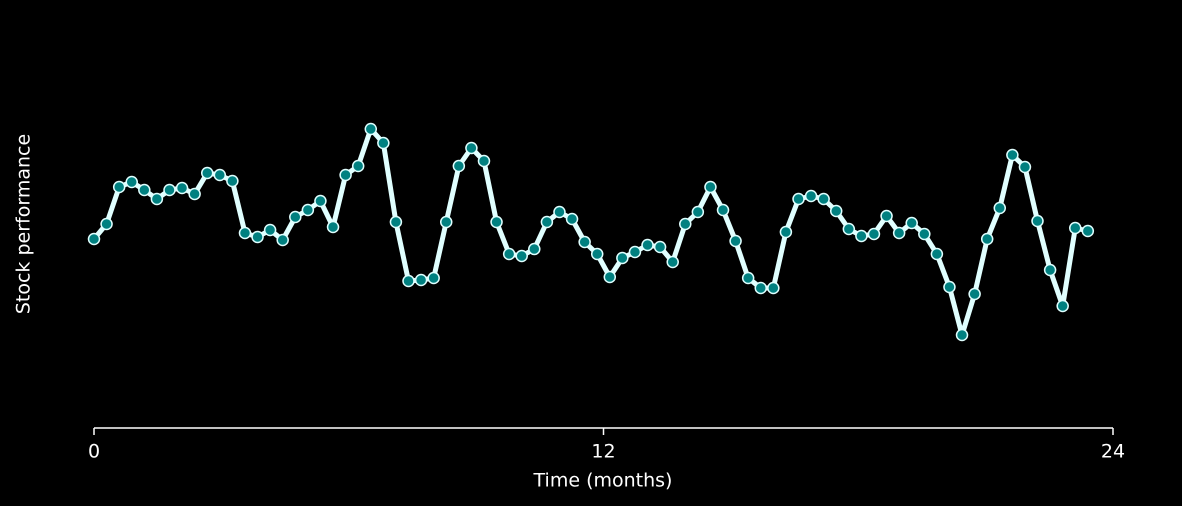  What do you see at coordinates (24, 224) in the screenshot?
I see `y-axis-label: Stock performance` at bounding box center [24, 224].